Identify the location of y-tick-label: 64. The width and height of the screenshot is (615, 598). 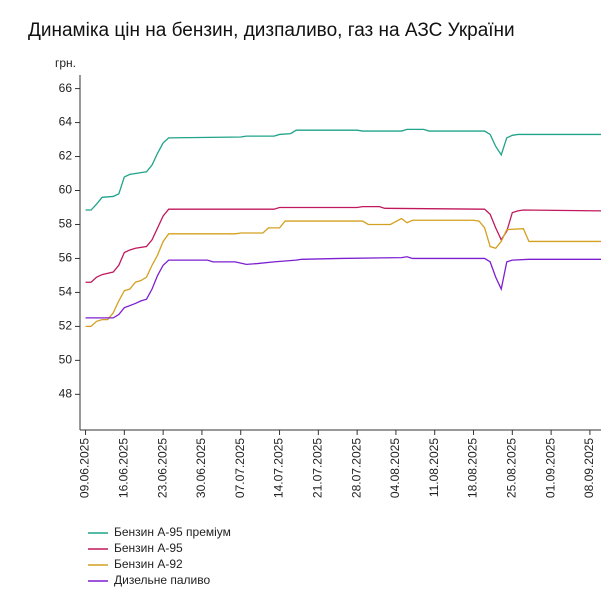
(66, 122).